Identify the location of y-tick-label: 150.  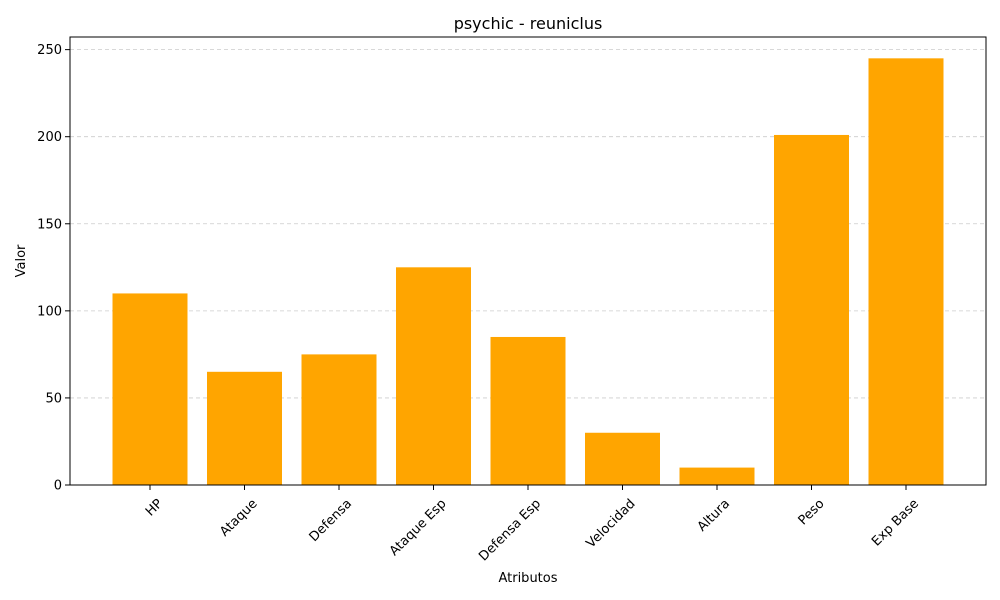
(49, 224).